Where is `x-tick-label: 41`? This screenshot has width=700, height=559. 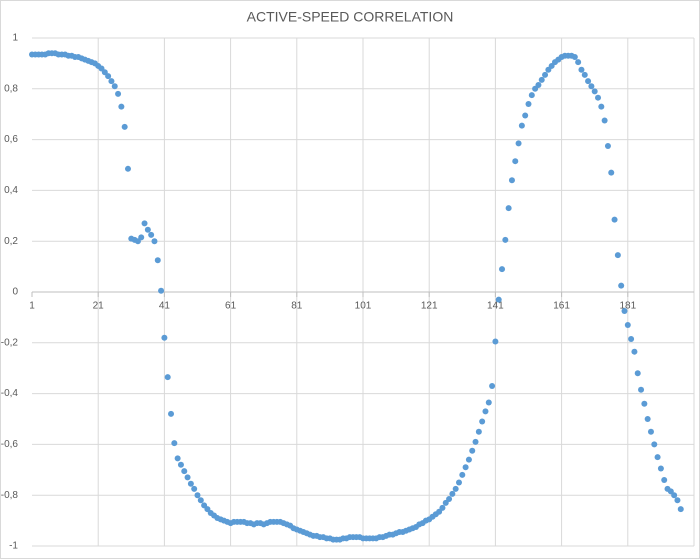
x-tick-label: 41 is located at coordinates (165, 306).